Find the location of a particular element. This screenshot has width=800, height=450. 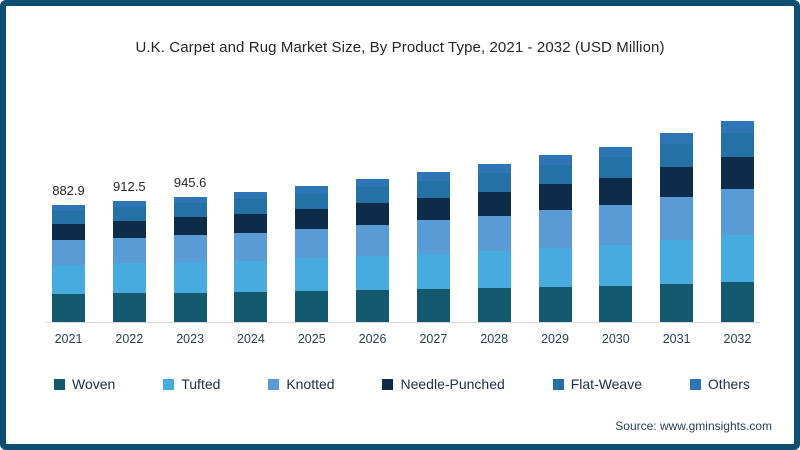

legend-label: Knotted is located at coordinates (310, 384).